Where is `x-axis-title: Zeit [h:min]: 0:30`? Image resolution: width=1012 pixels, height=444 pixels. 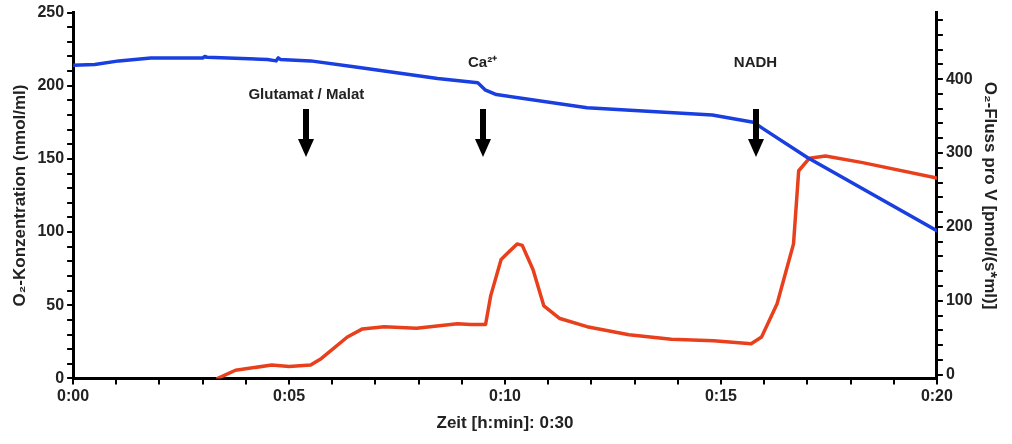 x-axis-title: Zeit [h:min]: 0:30 is located at coordinates (505, 423).